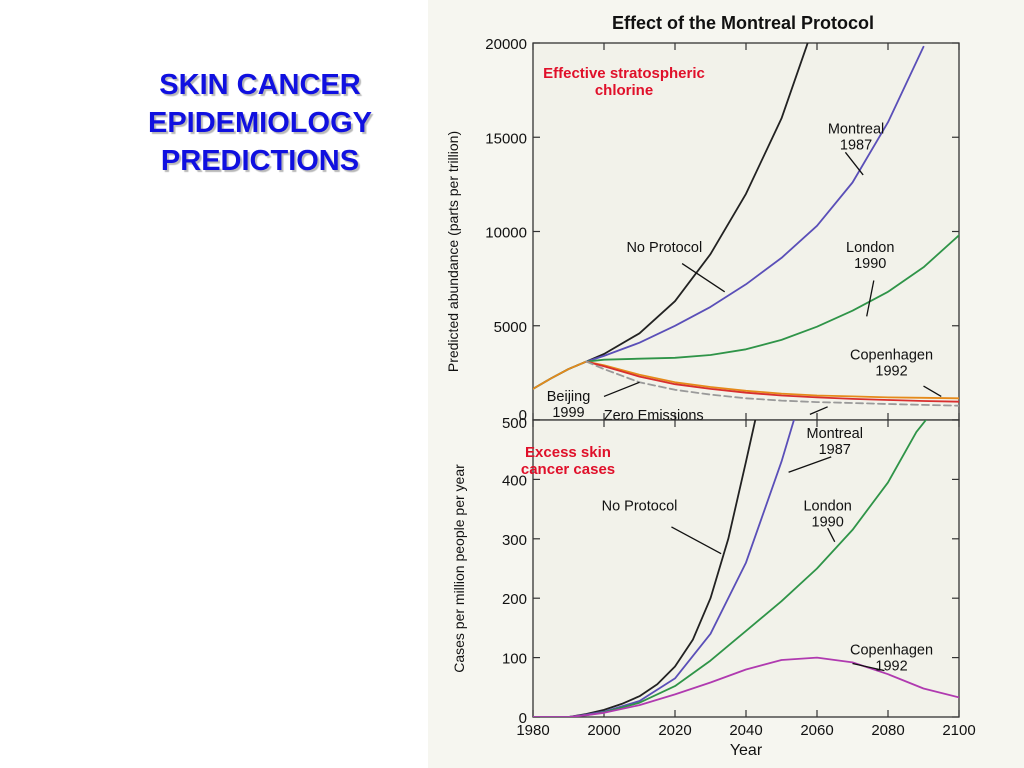 The height and width of the screenshot is (768, 1024). What do you see at coordinates (568, 469) in the screenshot?
I see `skin-cancer-heading-line-2: cancer cases` at bounding box center [568, 469].